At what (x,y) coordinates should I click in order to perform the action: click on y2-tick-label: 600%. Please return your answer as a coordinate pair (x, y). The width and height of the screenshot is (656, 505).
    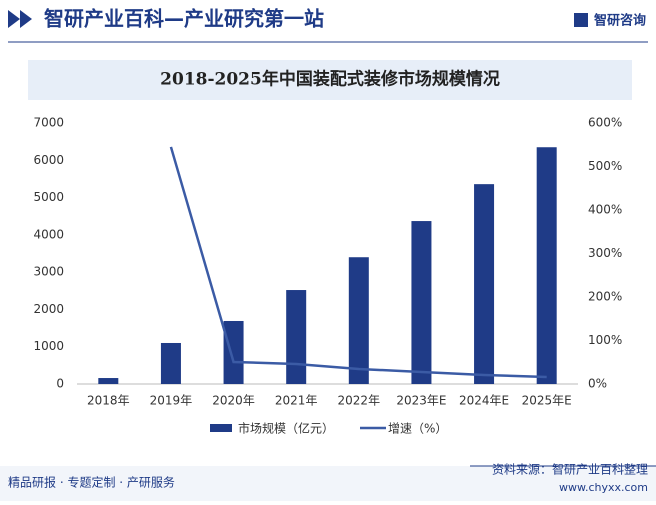
    Looking at the image, I should click on (605, 123).